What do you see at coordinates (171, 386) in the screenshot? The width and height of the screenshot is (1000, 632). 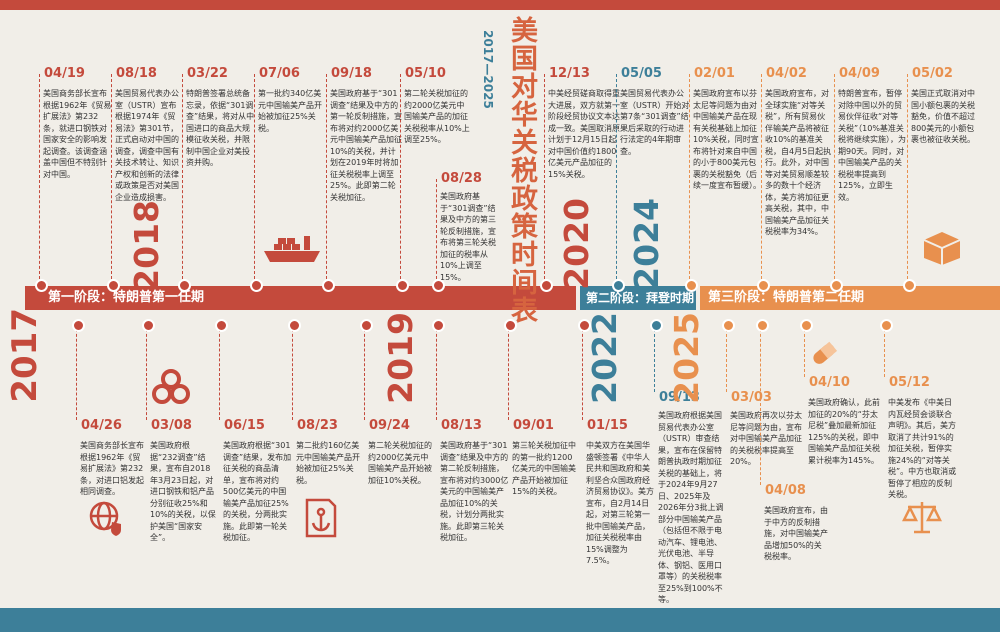 I see `steel-pipes-icon` at bounding box center [171, 386].